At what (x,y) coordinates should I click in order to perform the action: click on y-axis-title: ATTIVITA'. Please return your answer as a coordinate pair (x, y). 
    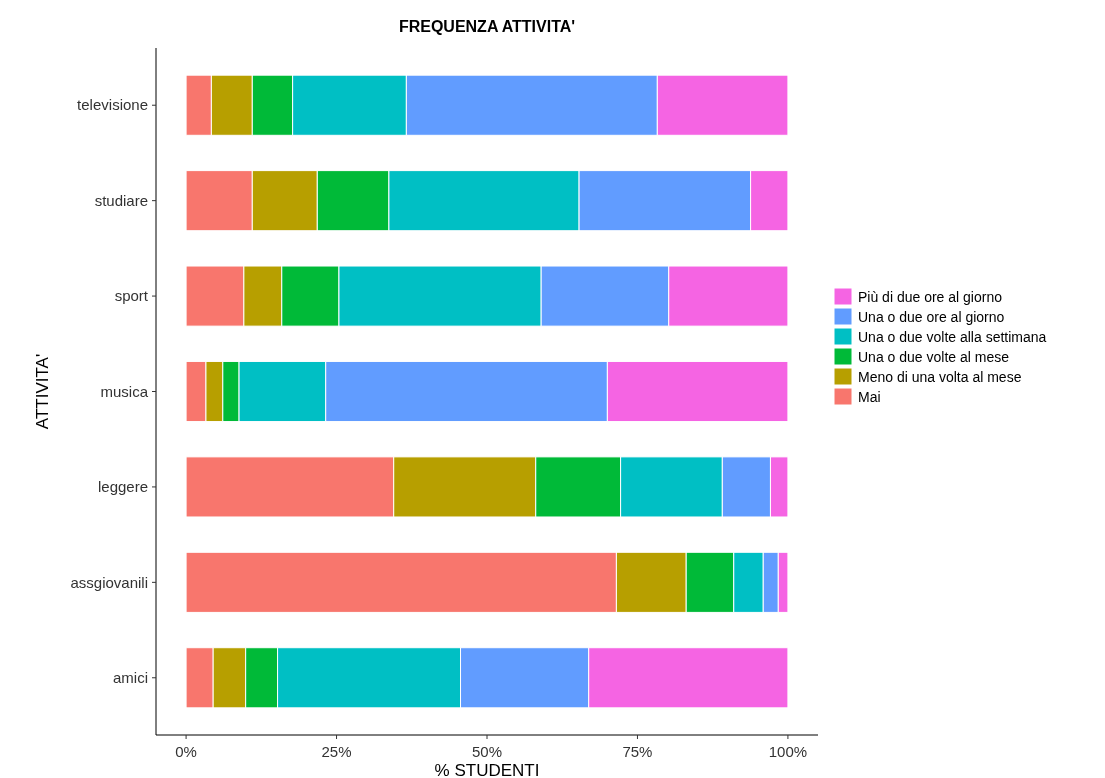
    Looking at the image, I should click on (42, 391).